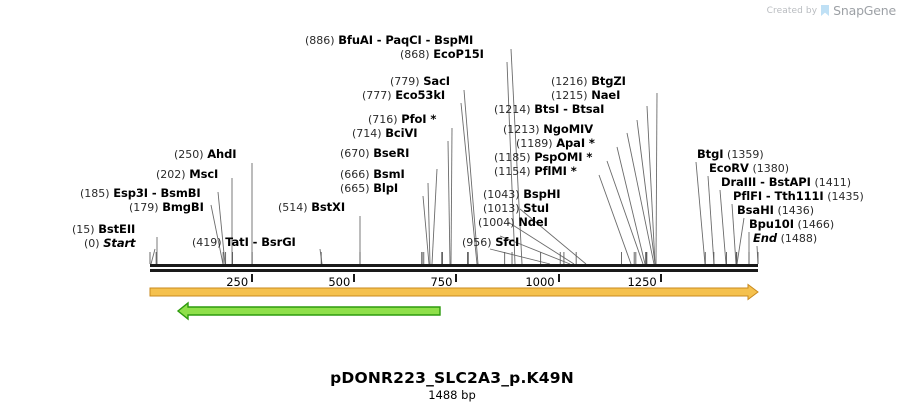 Image resolution: width=904 pixels, height=408 pixels. I want to click on site-label-pflfi-tth111i: PflFI - Tth111I (1435), so click(798, 196).